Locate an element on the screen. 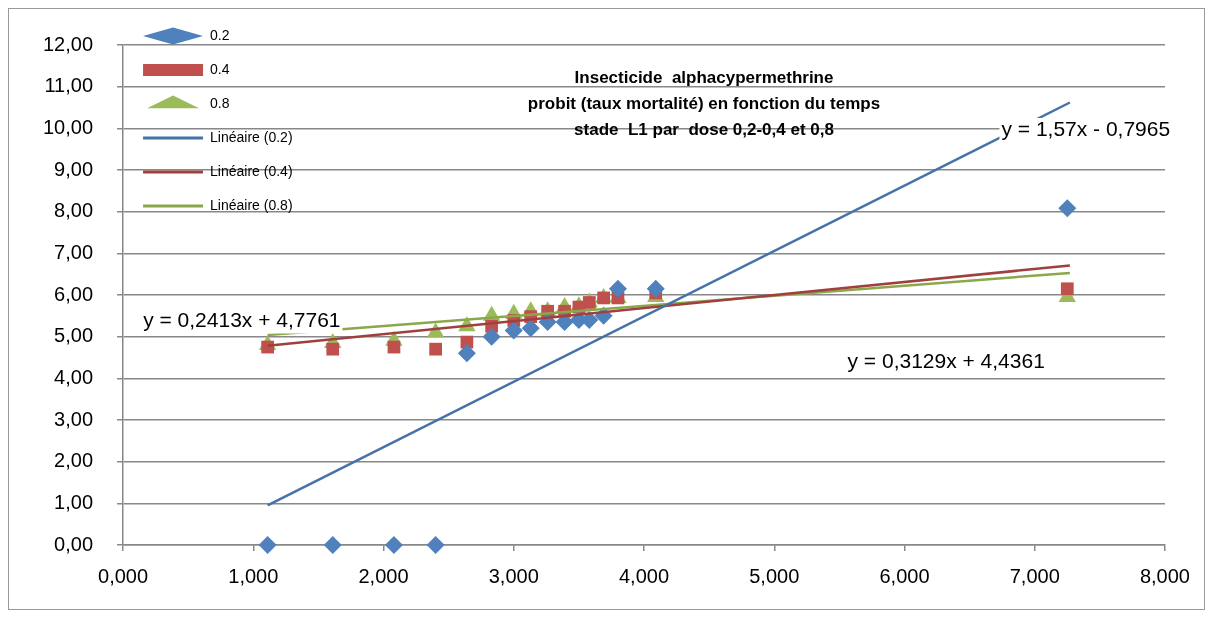 The image size is (1213, 619). legend-label: Linéaire (0.4) is located at coordinates (251, 170).